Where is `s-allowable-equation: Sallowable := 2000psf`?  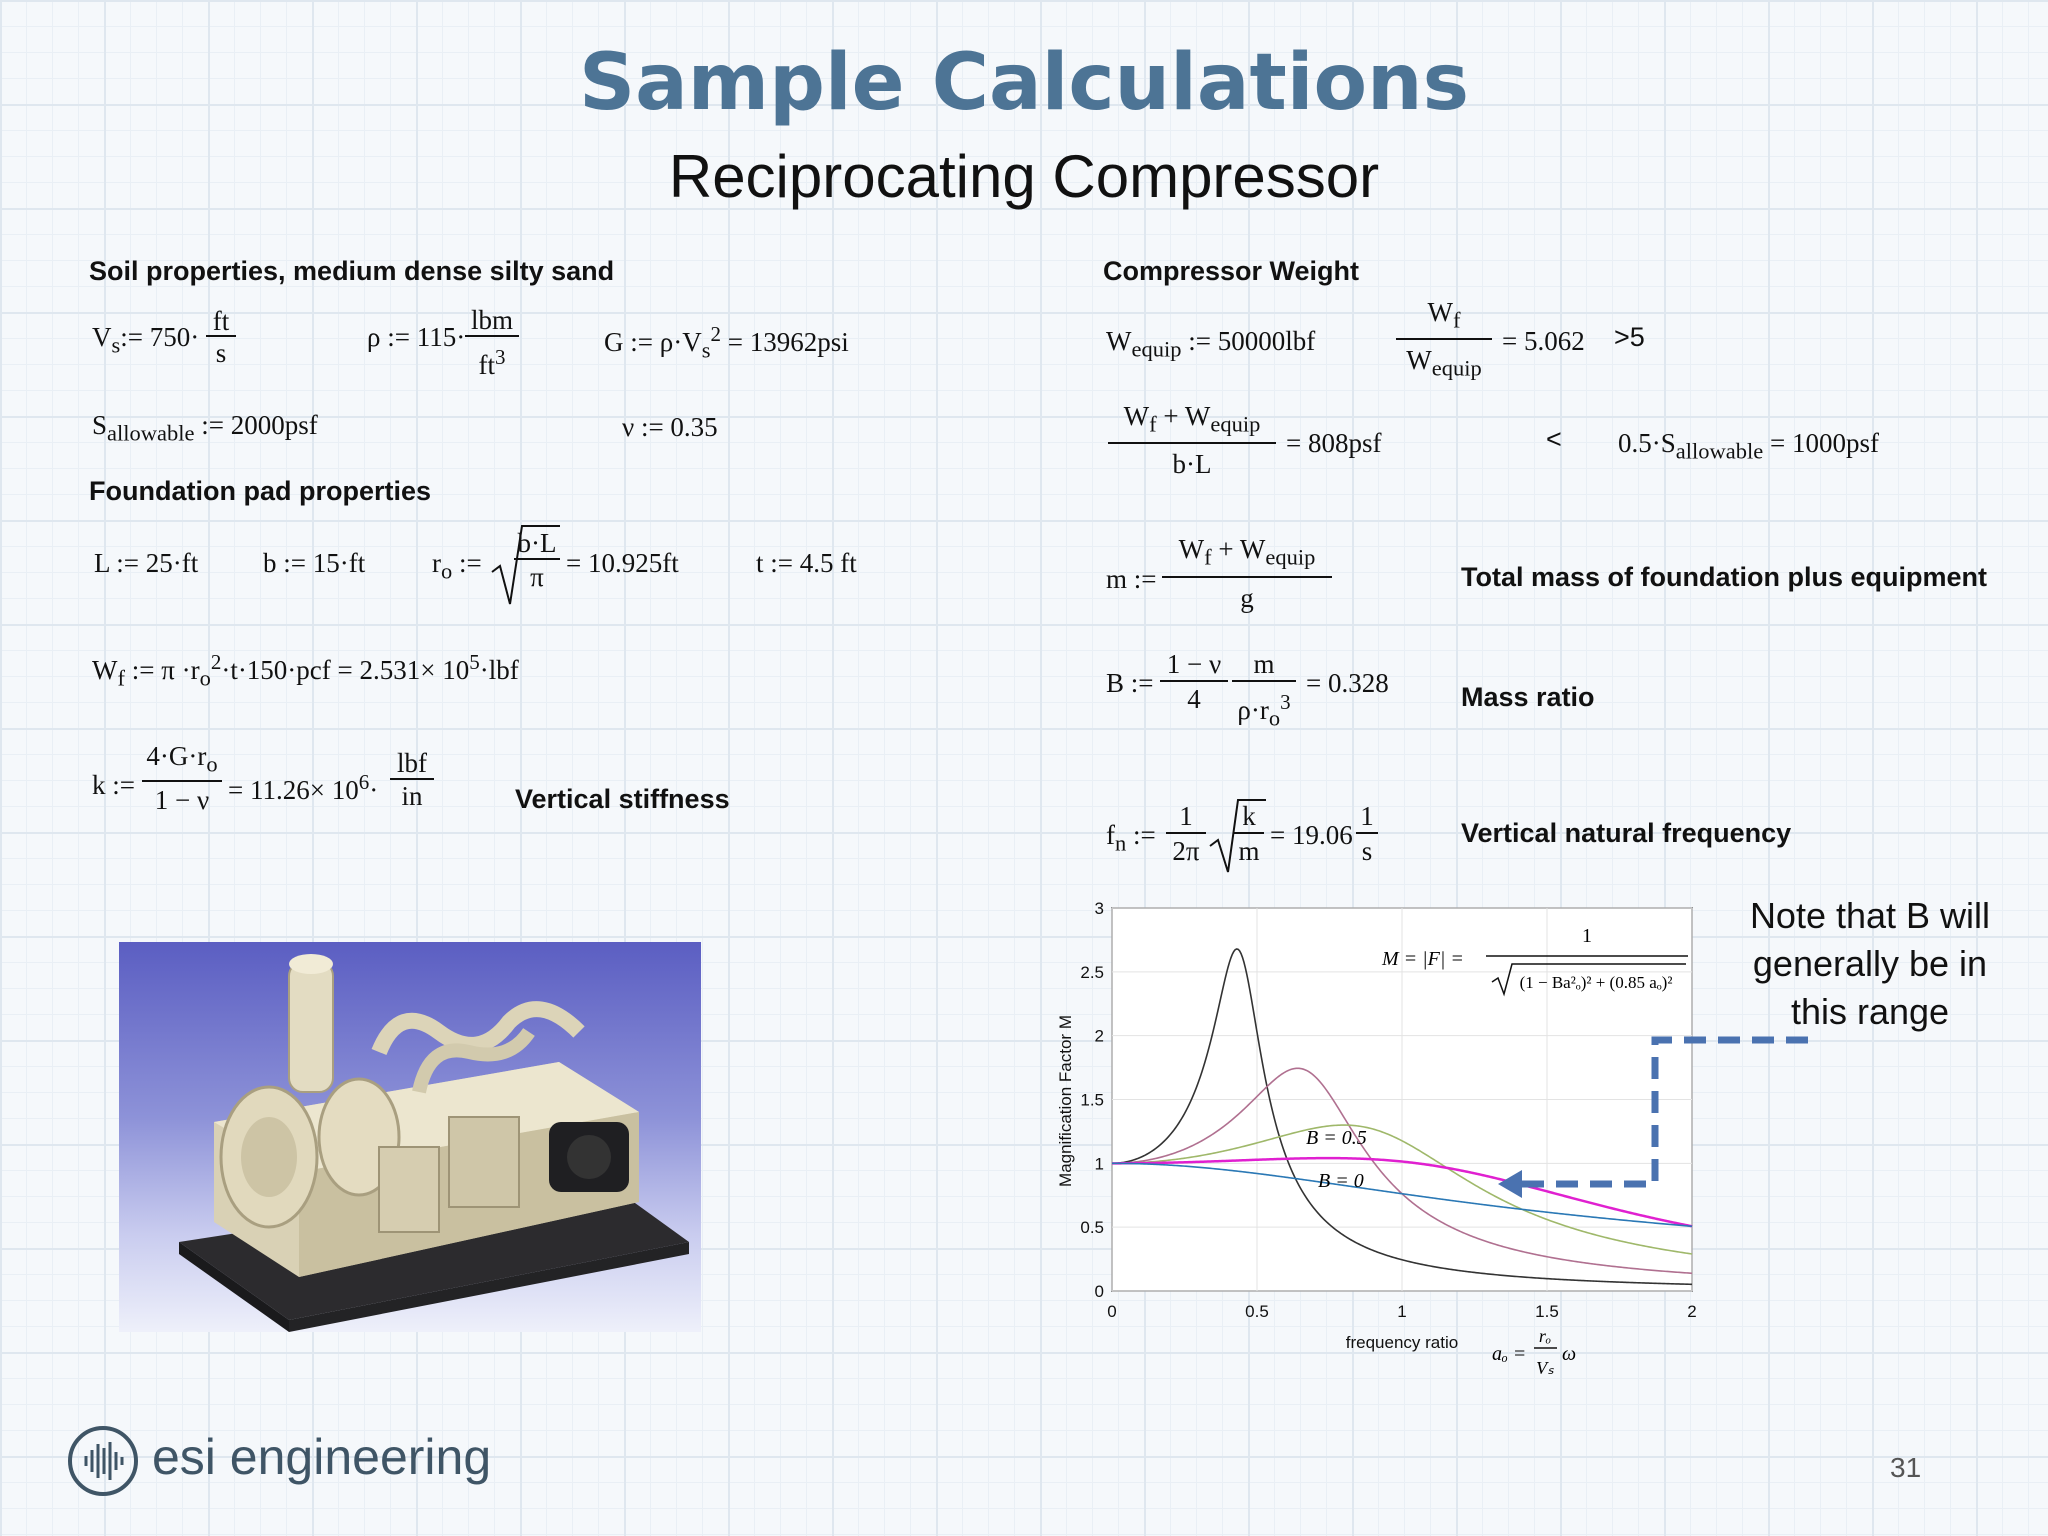
s-allowable-equation: Sallowable := 2000psf is located at coordinates (205, 428).